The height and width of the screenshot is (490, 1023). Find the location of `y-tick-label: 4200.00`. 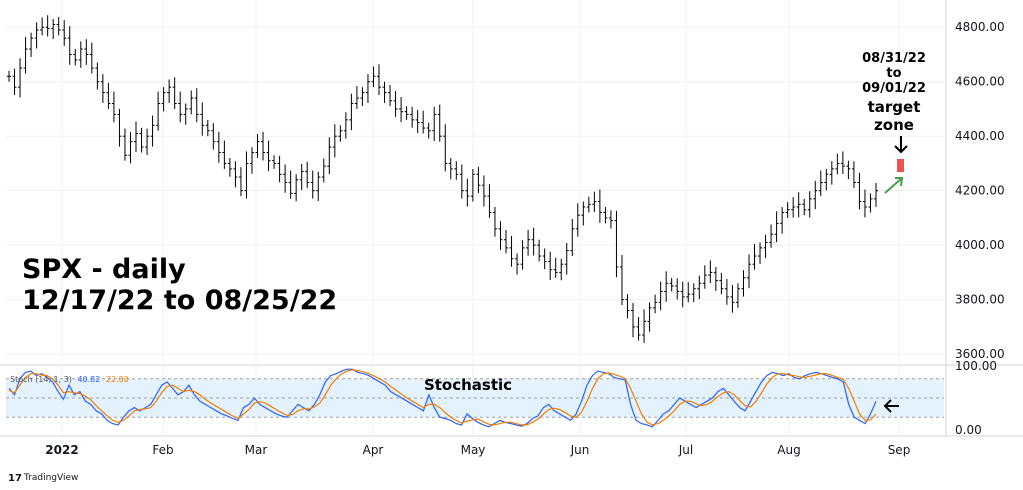

y-tick-label: 4200.00 is located at coordinates (980, 191).